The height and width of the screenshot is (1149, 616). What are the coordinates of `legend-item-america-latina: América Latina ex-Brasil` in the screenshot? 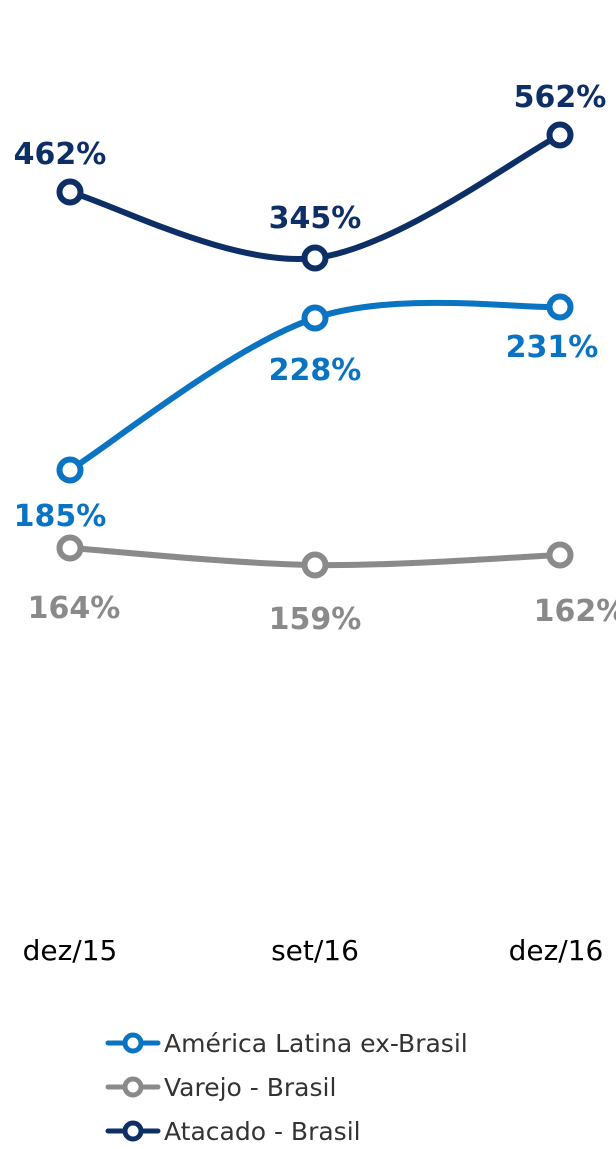 It's located at (286, 1043).